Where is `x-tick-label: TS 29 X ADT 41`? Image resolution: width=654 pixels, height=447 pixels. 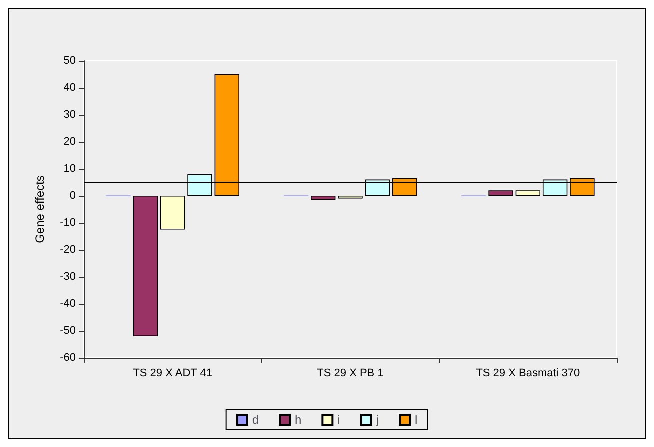 x-tick-label: TS 29 X ADT 41 is located at coordinates (172, 374).